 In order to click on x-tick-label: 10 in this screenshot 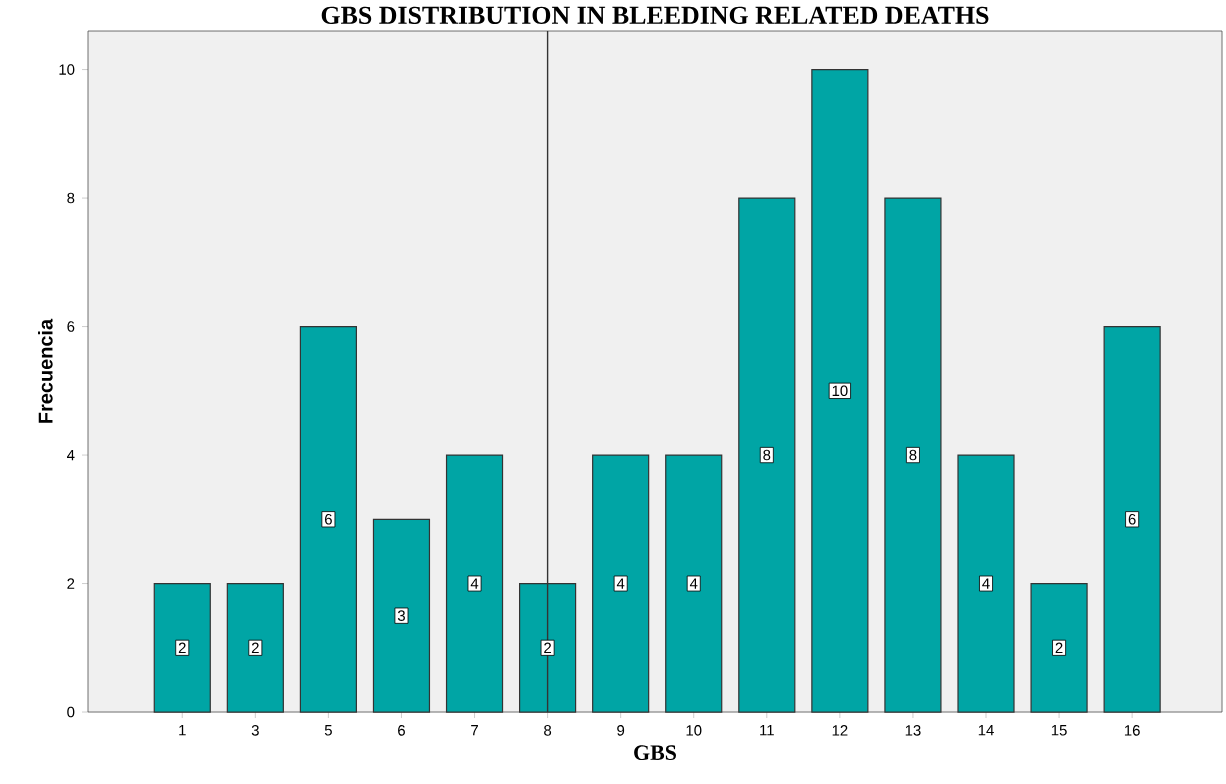, I will do `click(694, 730)`.